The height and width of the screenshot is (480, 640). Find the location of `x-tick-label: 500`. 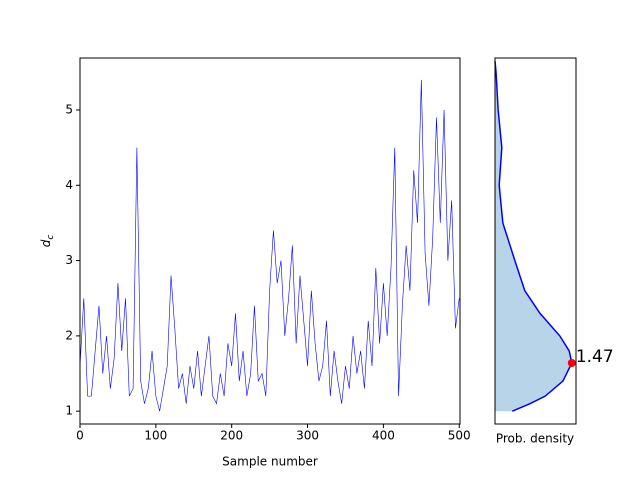

x-tick-label: 500 is located at coordinates (459, 436).